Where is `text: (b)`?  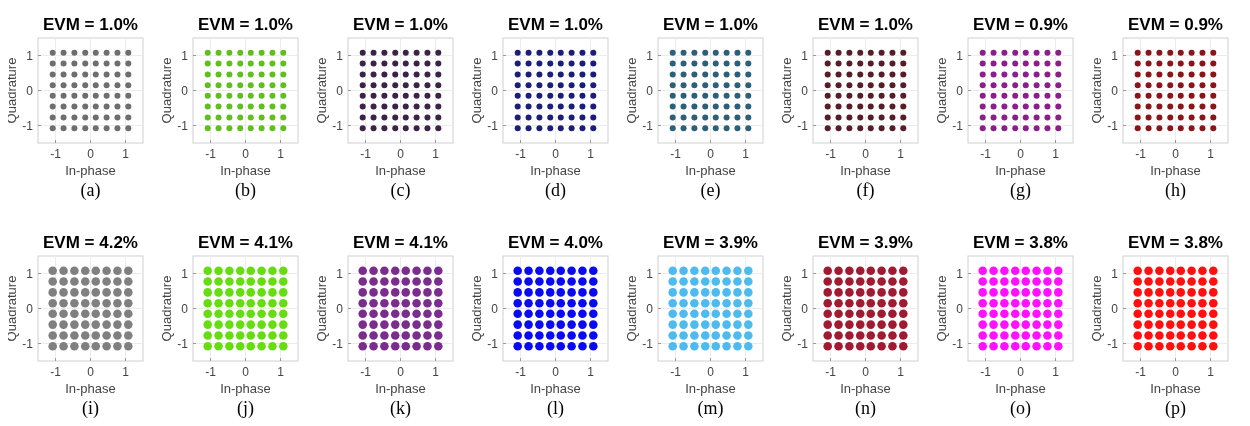
text: (b) is located at coordinates (245, 190).